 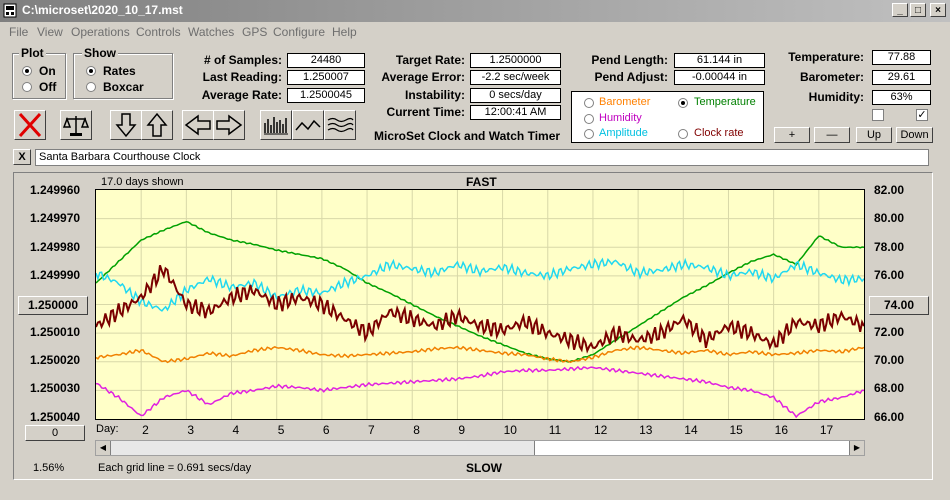 What do you see at coordinates (736, 430) in the screenshot?
I see `x-tick-label: 15` at bounding box center [736, 430].